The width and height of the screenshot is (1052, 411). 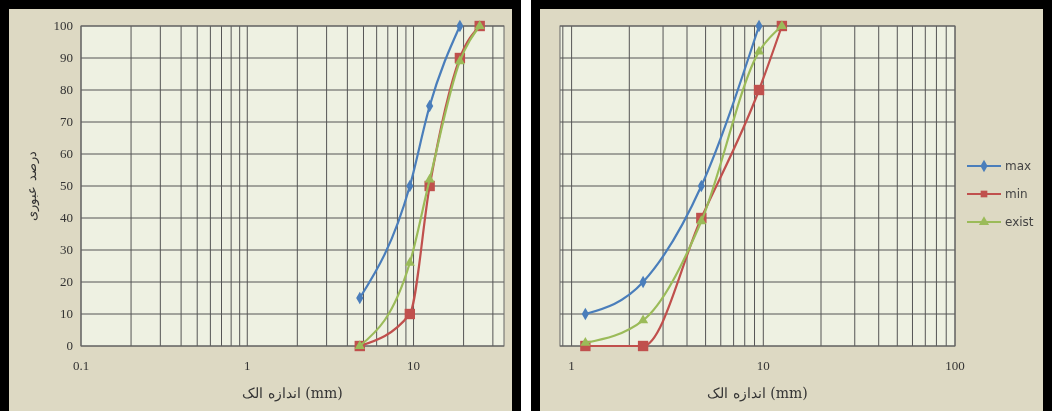 I want to click on y-tick-label: 40, so click(x=66, y=217).